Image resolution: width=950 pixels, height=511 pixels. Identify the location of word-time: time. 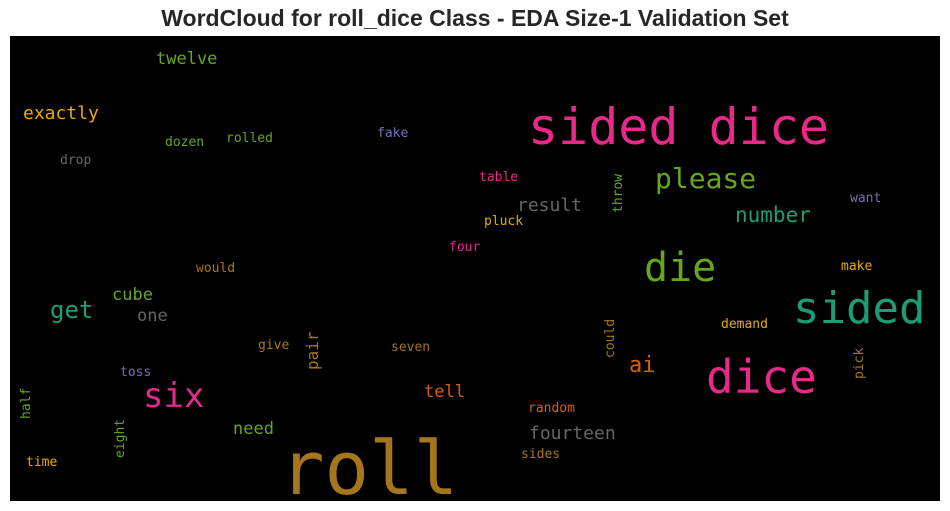
(41, 462).